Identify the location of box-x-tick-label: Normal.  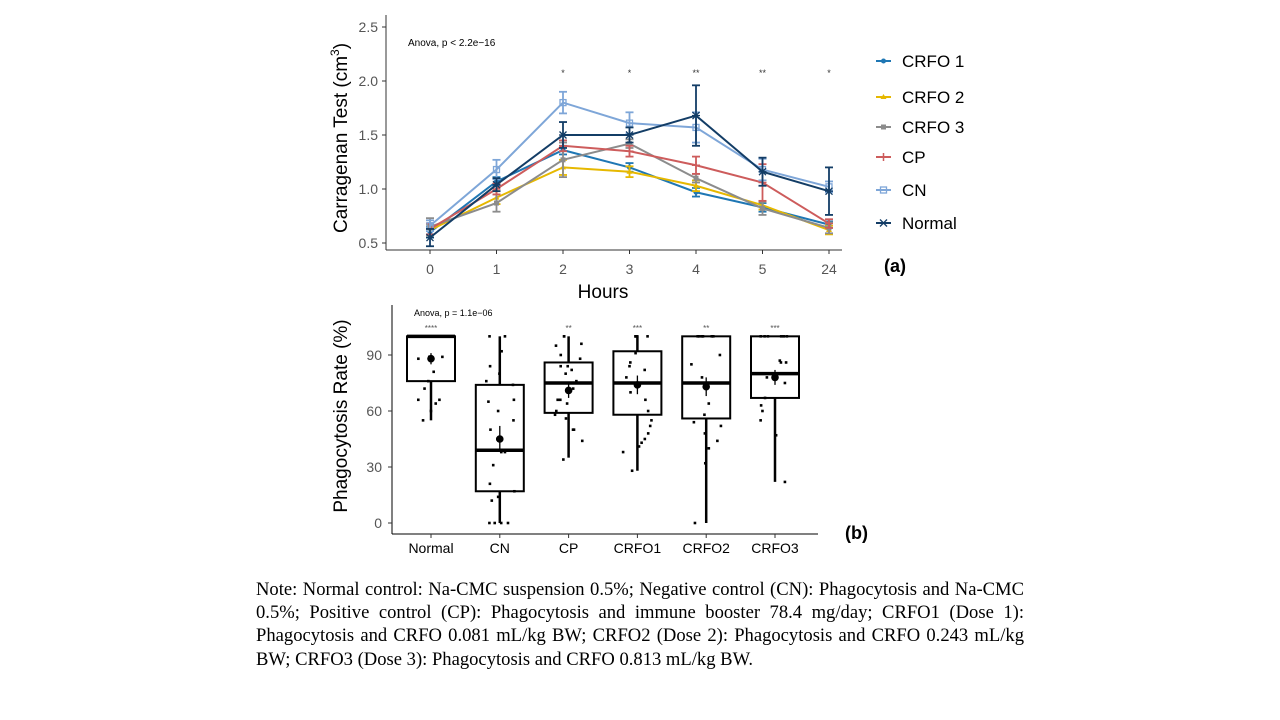
(430, 548).